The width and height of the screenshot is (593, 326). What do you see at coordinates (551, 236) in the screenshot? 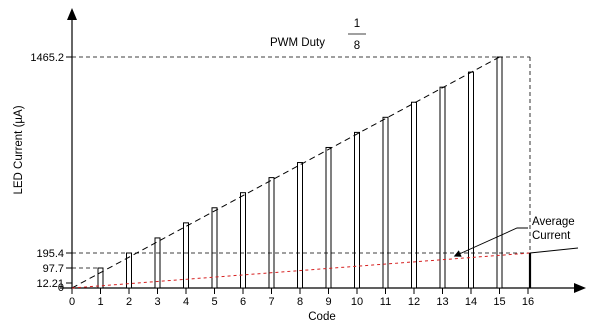
I see `average-label-line2: Current` at bounding box center [551, 236].